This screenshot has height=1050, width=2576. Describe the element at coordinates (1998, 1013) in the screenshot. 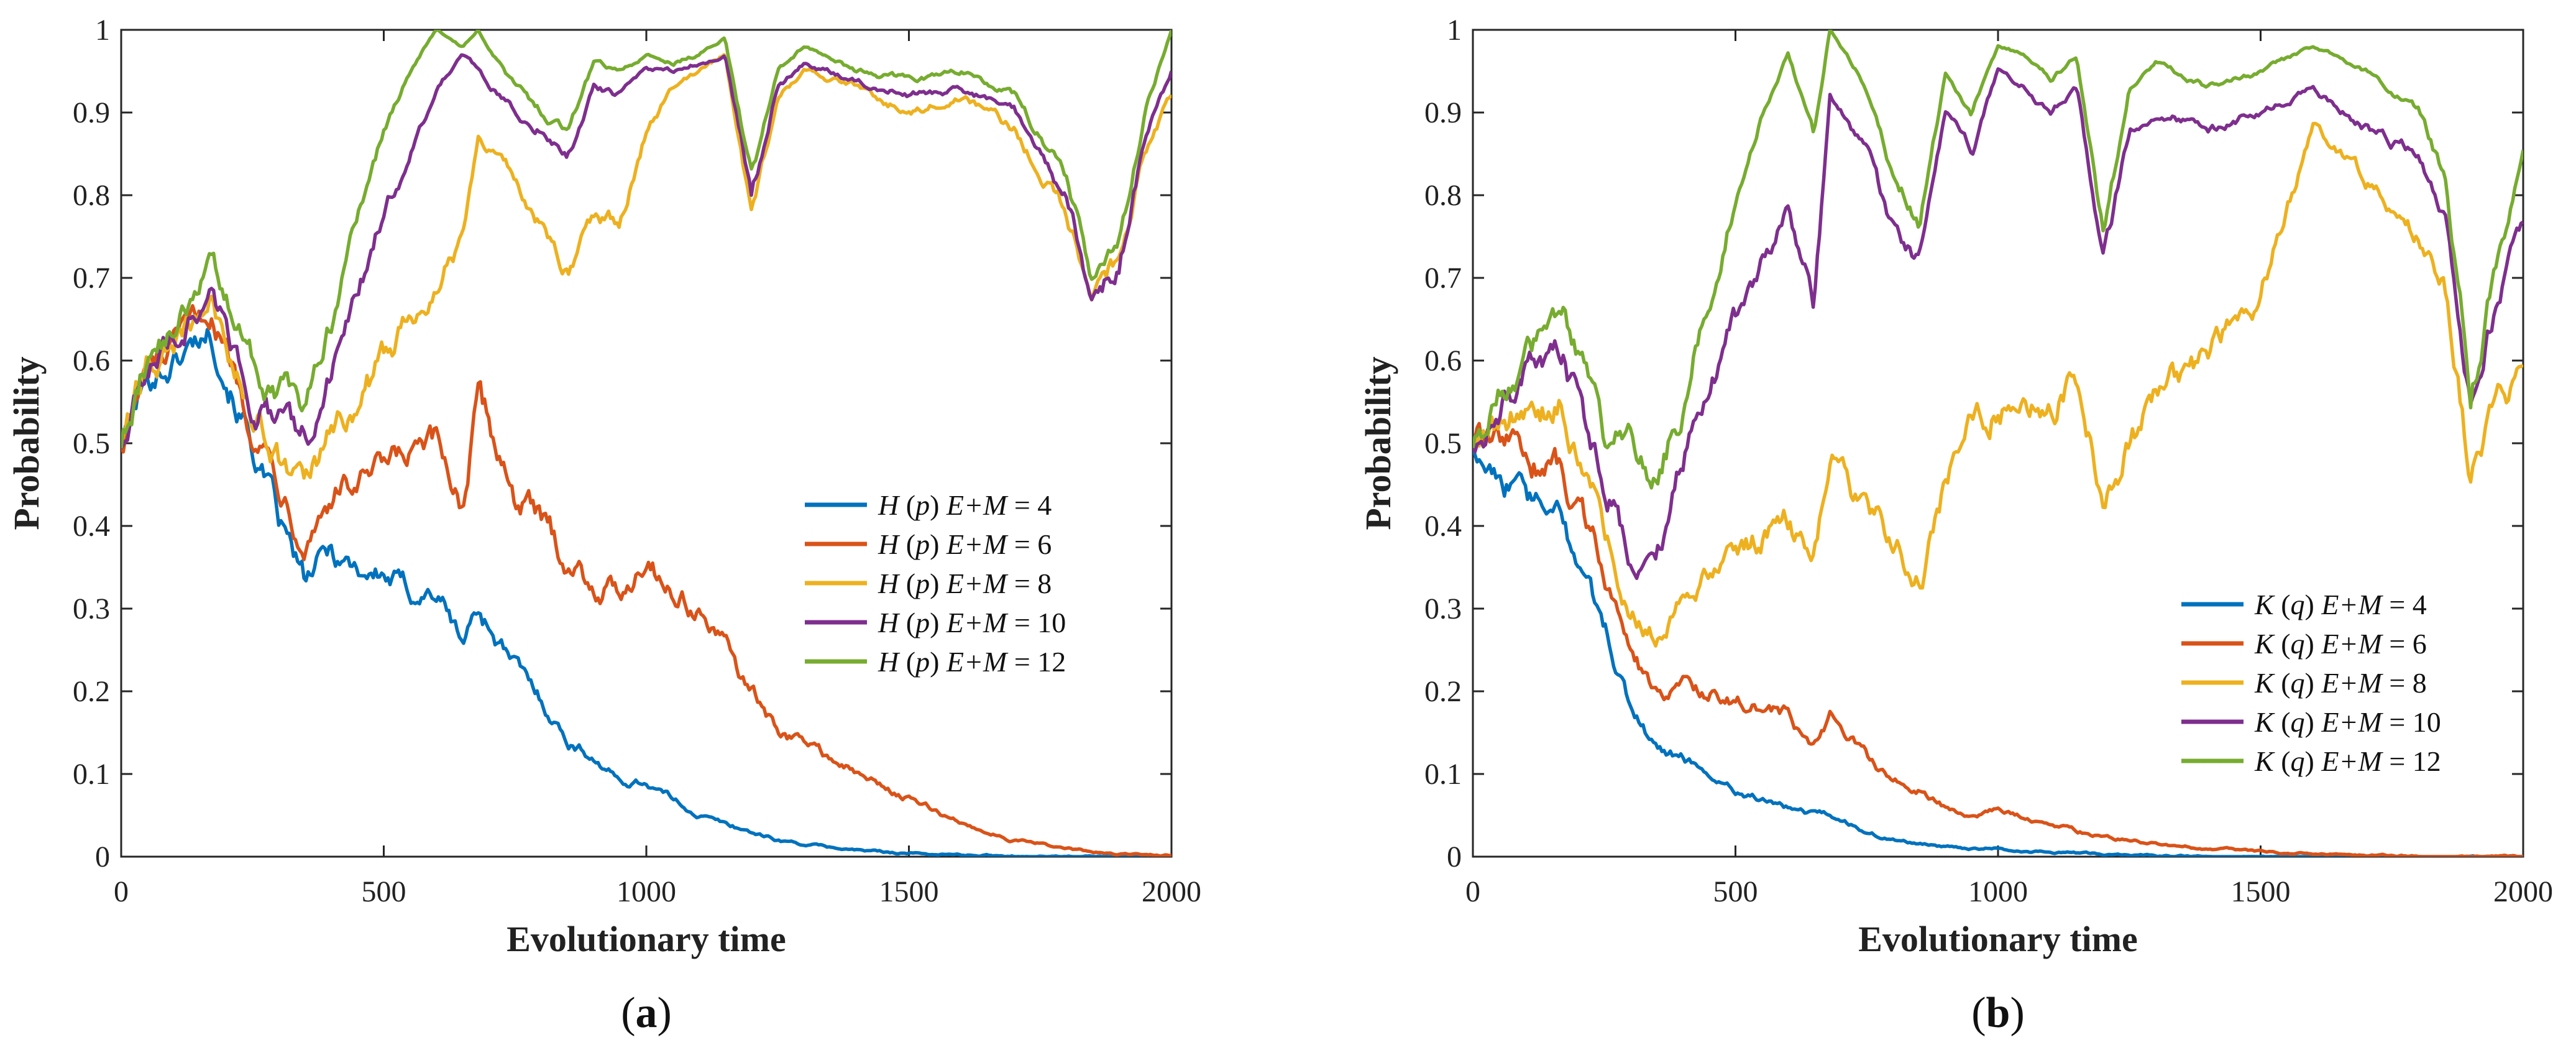

I see `panel-label: (b)` at that location.